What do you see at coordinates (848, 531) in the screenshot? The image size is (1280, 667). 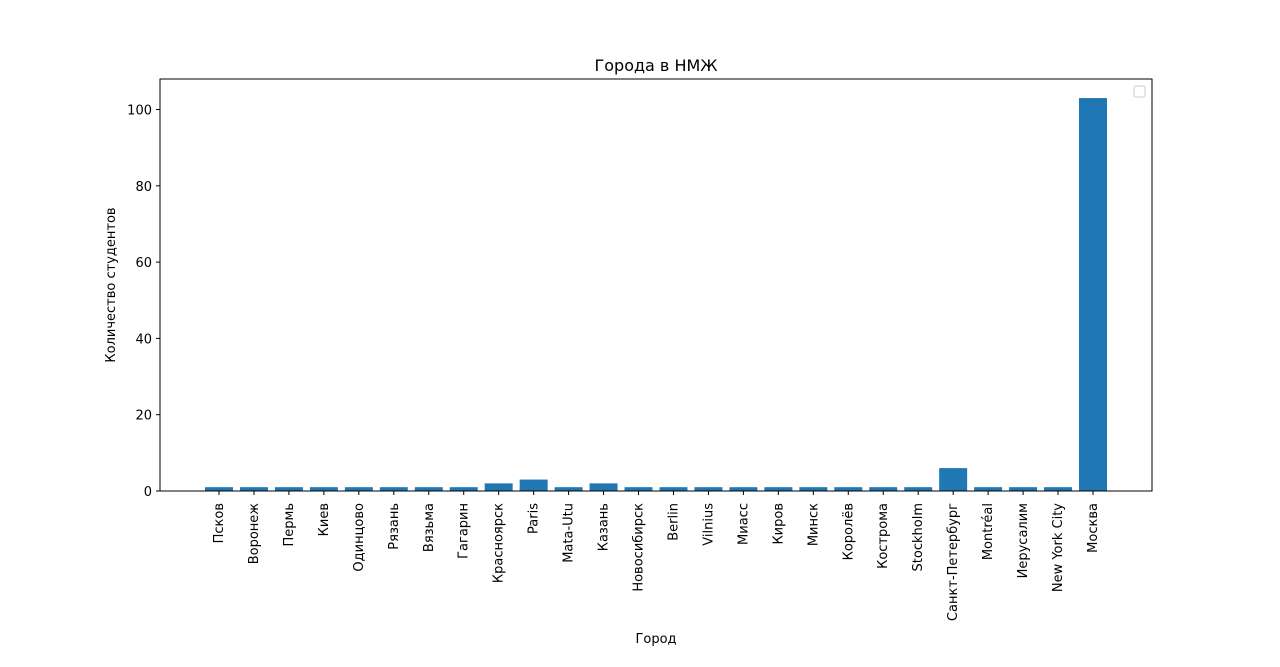 I see `x-tick-label: Королёв` at bounding box center [848, 531].